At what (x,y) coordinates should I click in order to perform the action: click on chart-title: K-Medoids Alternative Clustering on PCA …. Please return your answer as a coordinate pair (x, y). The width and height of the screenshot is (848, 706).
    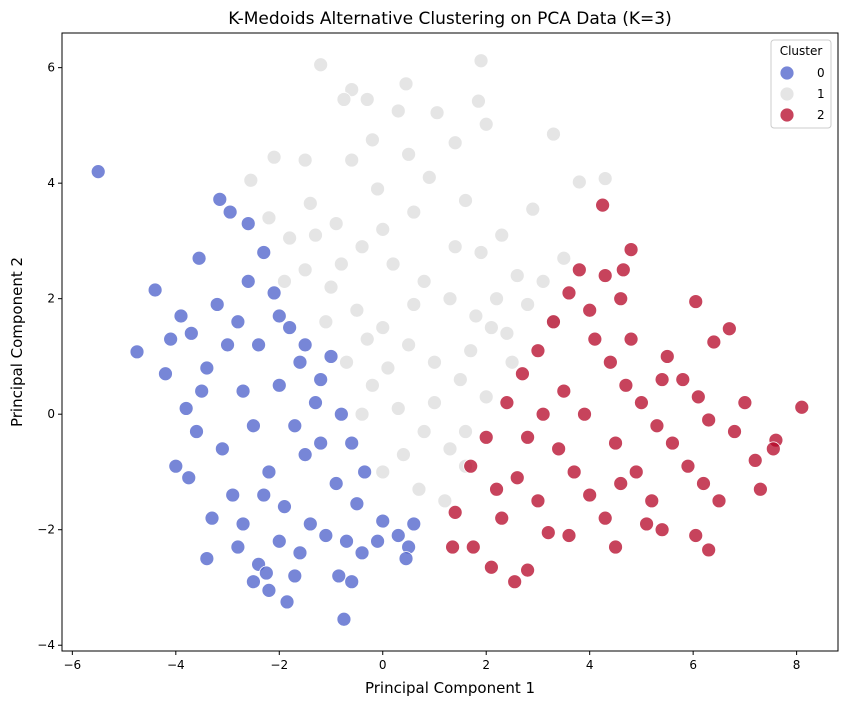
    Looking at the image, I should click on (450, 19).